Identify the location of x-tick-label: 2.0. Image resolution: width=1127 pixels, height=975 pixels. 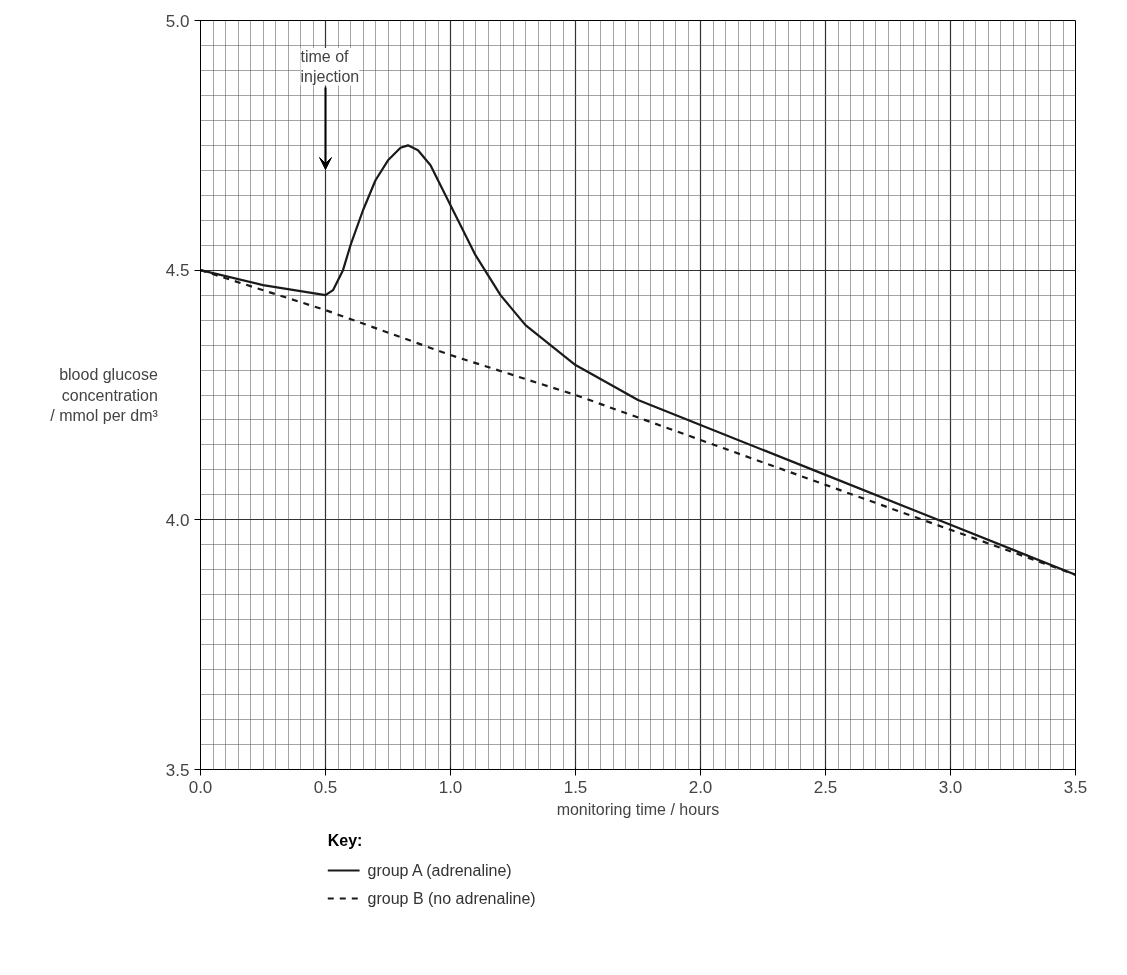
(700, 787).